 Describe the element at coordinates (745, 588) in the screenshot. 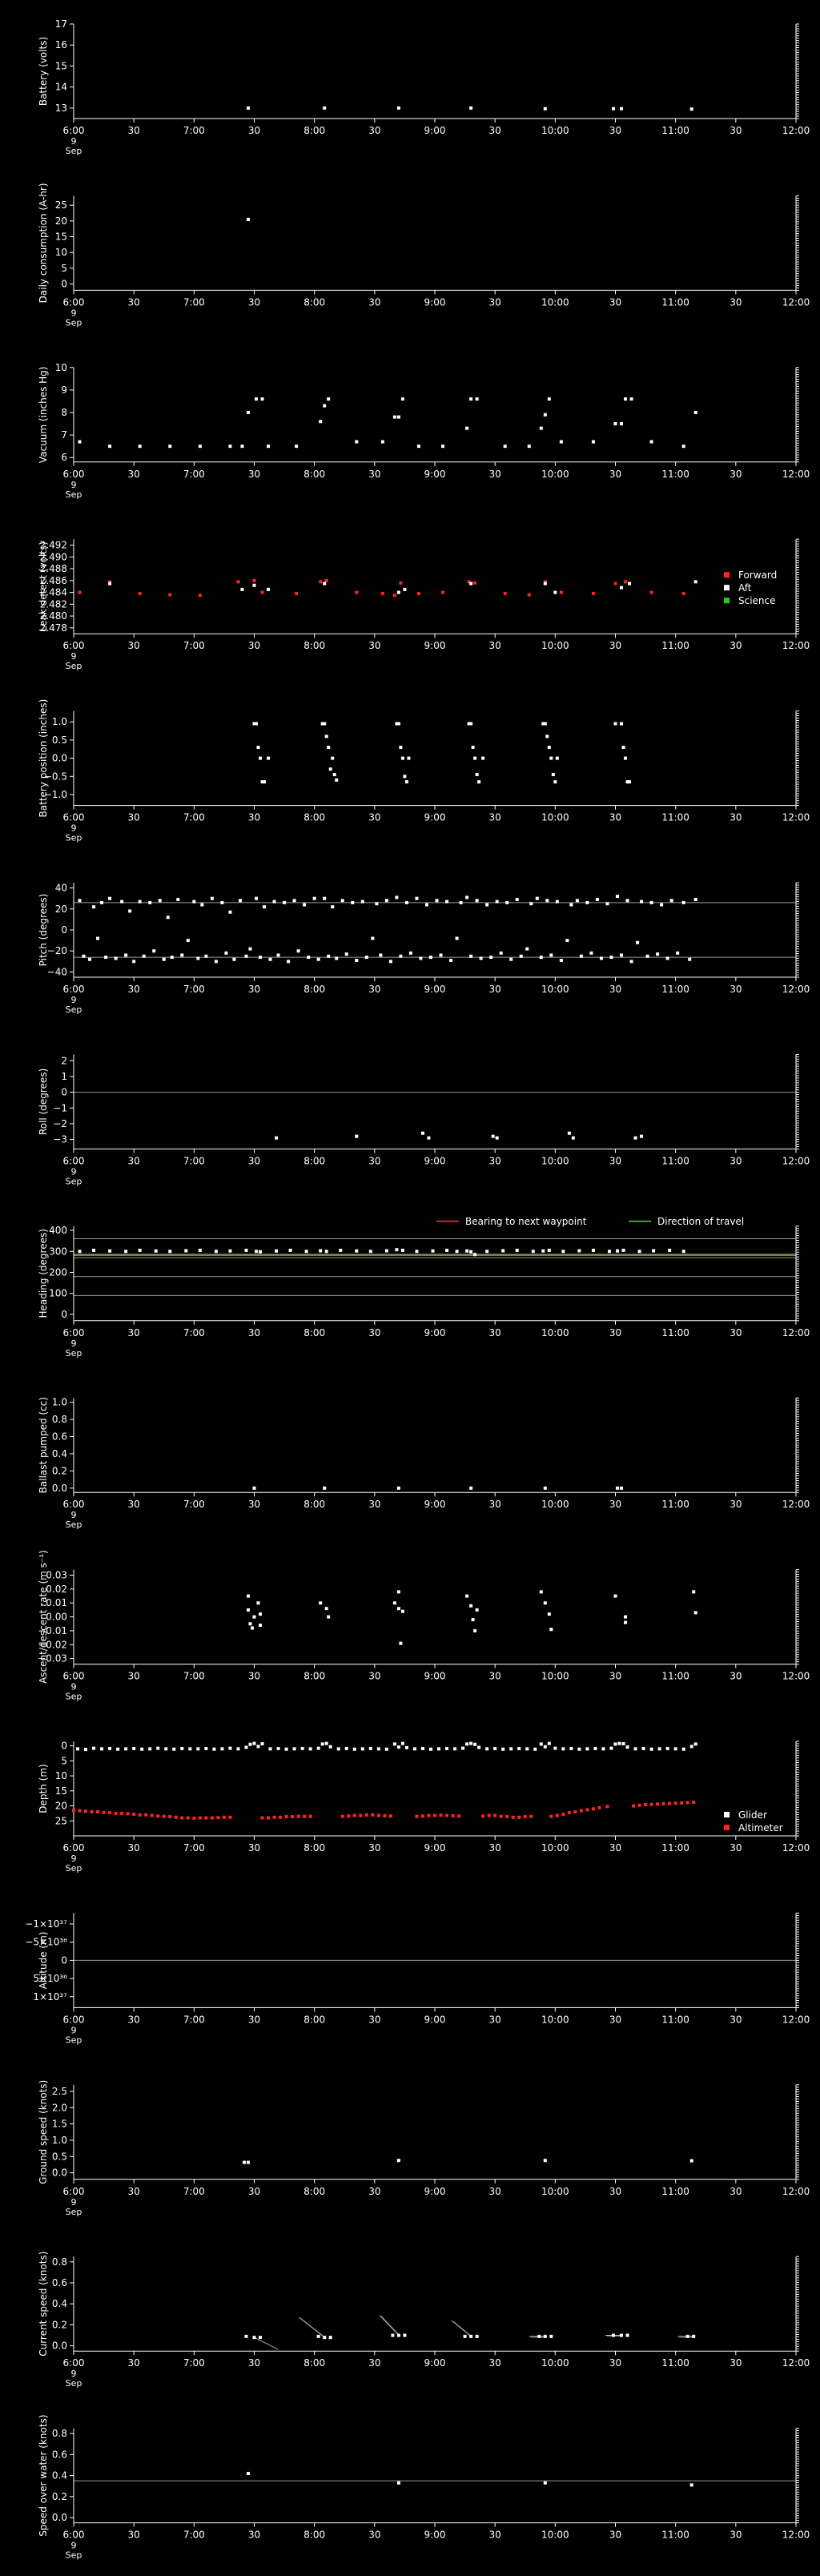

I see `legend-label: Aft` at that location.